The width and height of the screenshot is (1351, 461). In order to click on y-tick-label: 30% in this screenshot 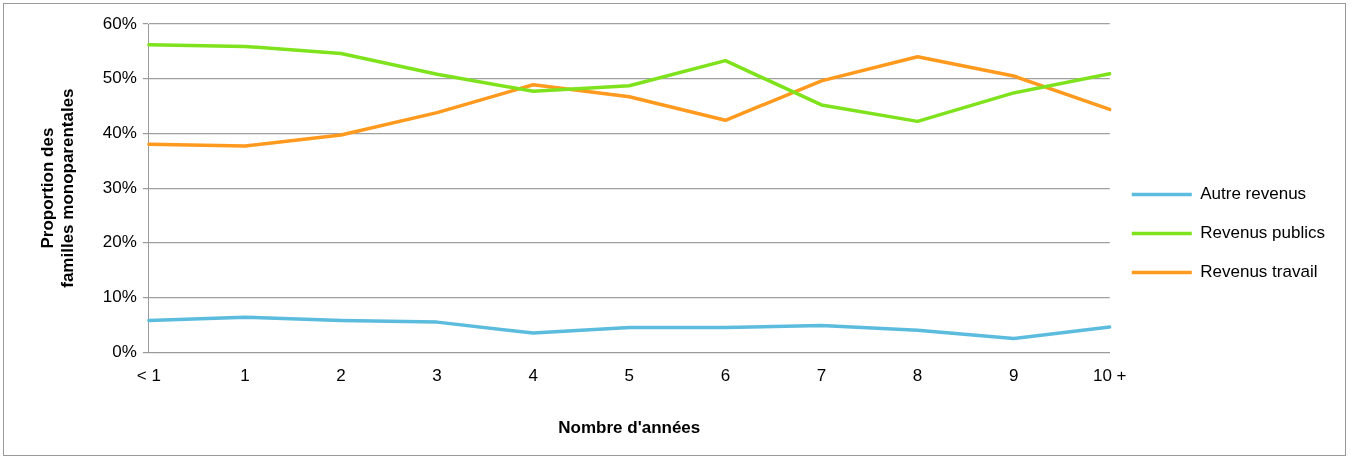, I will do `click(119, 187)`.